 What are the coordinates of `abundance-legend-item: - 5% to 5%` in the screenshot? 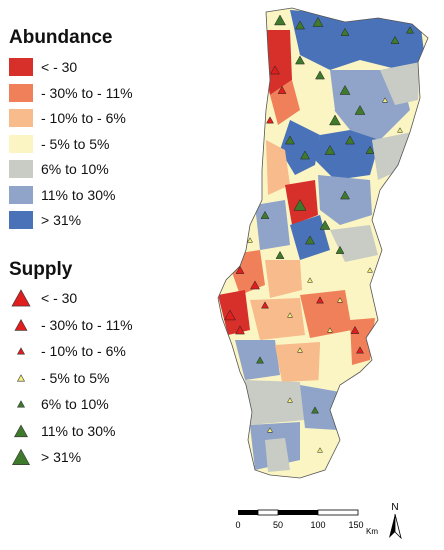 It's located at (59, 144).